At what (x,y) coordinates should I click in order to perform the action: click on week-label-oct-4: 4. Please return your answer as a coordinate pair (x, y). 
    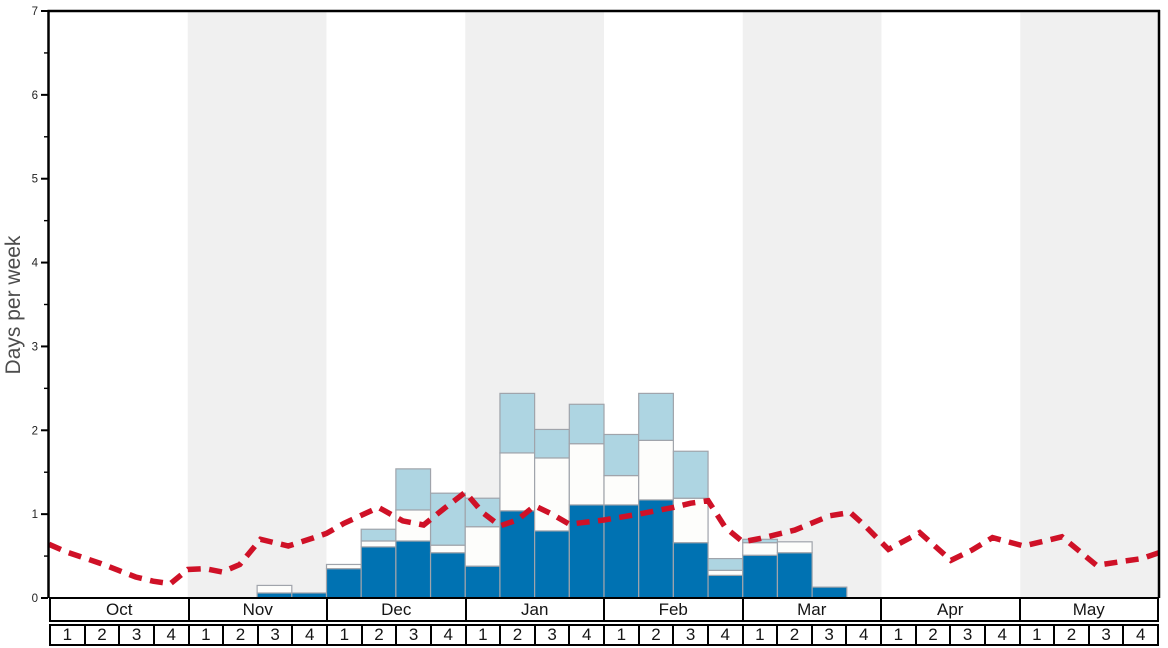
    Looking at the image, I should click on (172, 634).